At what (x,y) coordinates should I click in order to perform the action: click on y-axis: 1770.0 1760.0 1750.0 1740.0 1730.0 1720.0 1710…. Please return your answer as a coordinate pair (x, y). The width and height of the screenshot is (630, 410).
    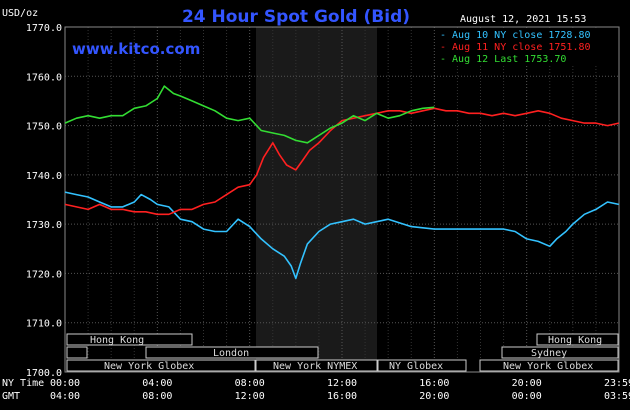
    Looking at the image, I should click on (44, 201).